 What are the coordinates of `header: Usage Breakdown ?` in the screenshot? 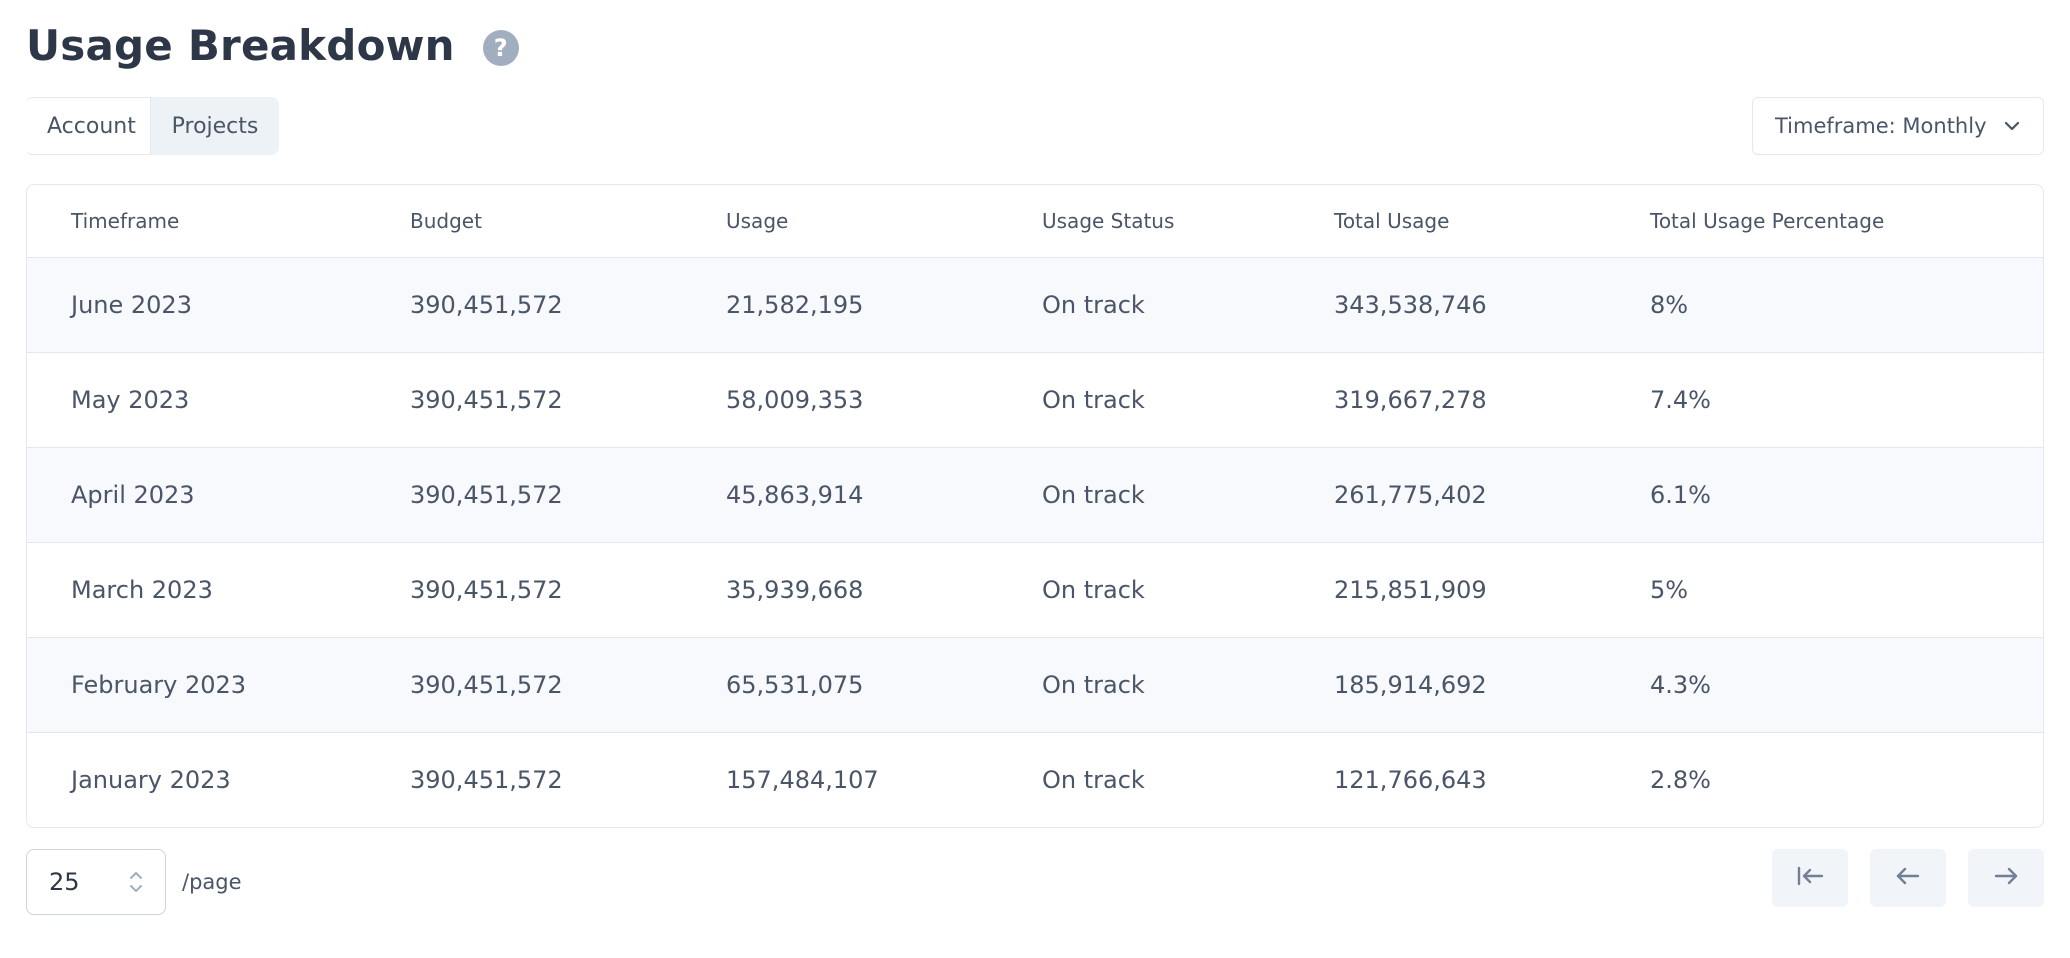 It's located at (272, 45).